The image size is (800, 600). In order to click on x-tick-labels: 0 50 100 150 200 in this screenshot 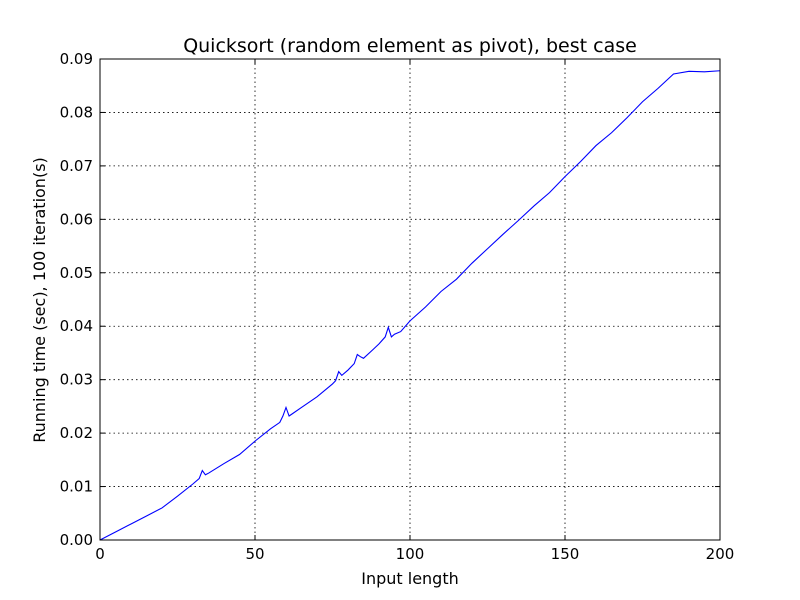, I will do `click(414, 554)`.